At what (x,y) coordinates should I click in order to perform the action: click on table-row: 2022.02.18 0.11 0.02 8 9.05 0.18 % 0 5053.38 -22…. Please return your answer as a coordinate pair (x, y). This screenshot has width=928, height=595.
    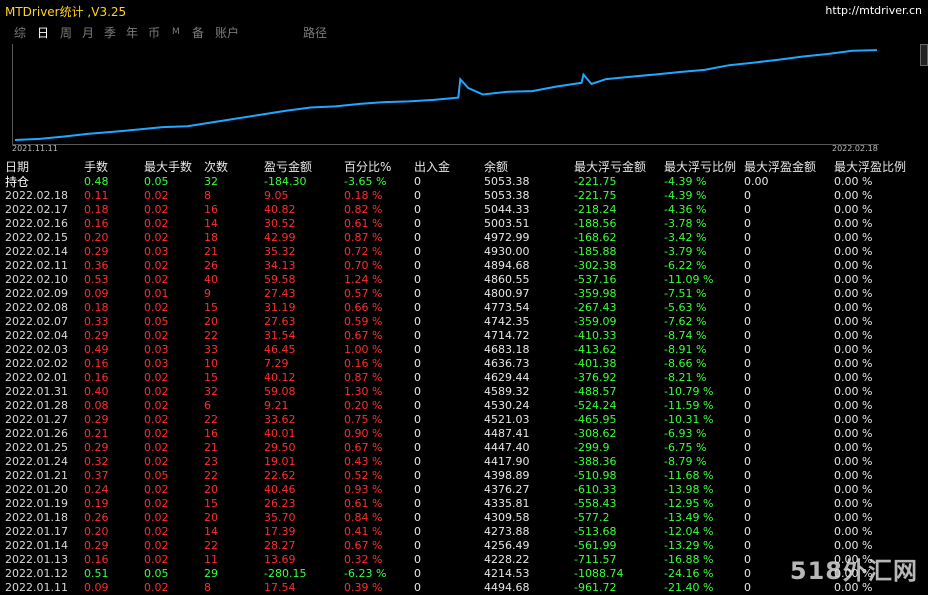
    Looking at the image, I should click on (464, 196).